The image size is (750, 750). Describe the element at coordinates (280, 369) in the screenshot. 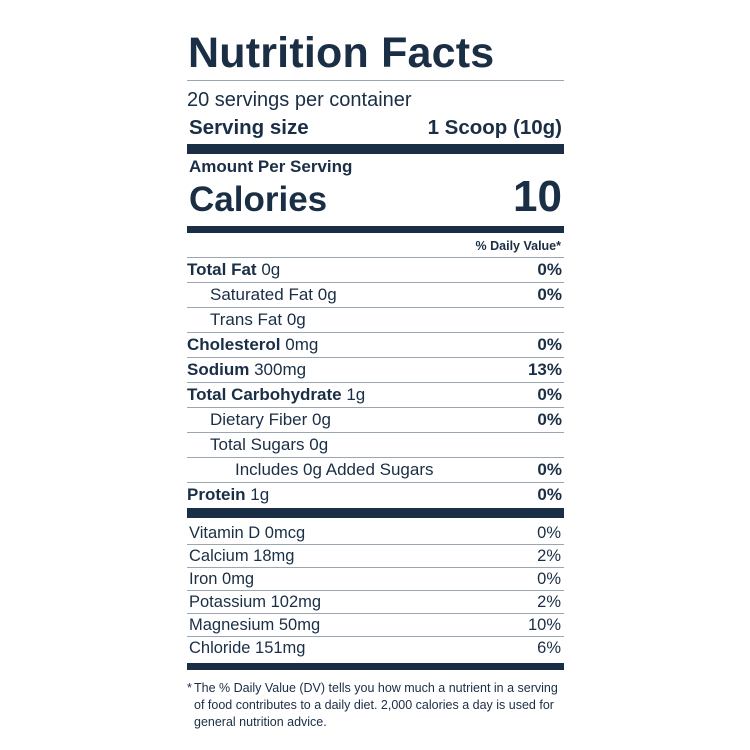

I see `nutrient-amount: 300mg` at that location.